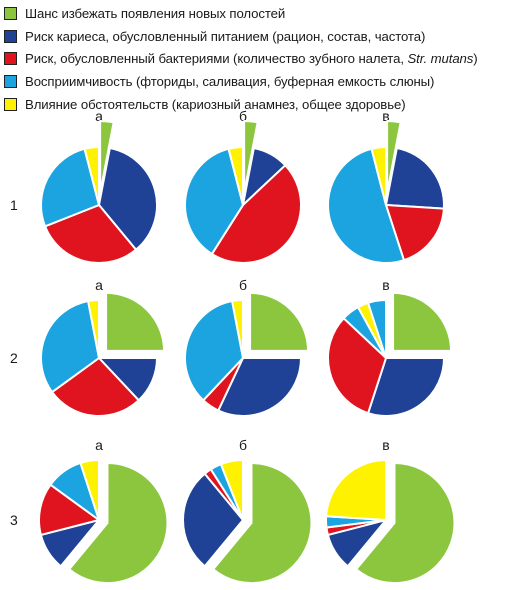 The height and width of the screenshot is (590, 531). Describe the element at coordinates (14, 520) in the screenshot. I see `row-label: 3` at that location.